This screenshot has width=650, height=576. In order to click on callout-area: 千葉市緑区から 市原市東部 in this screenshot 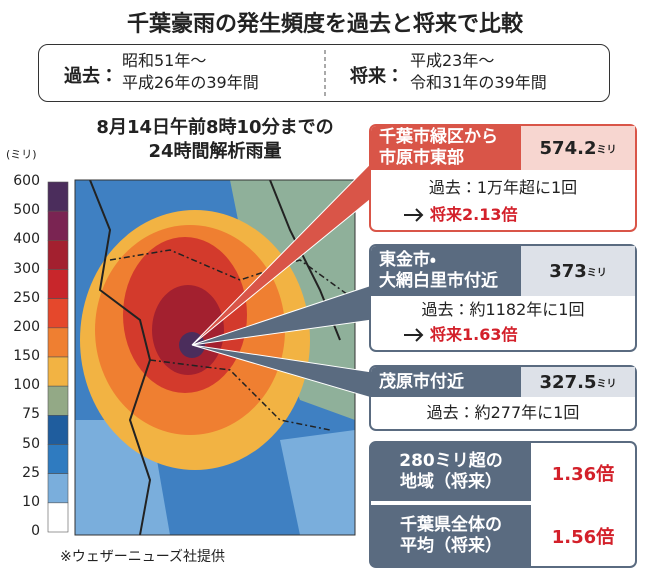, I will do `click(446, 148)`.